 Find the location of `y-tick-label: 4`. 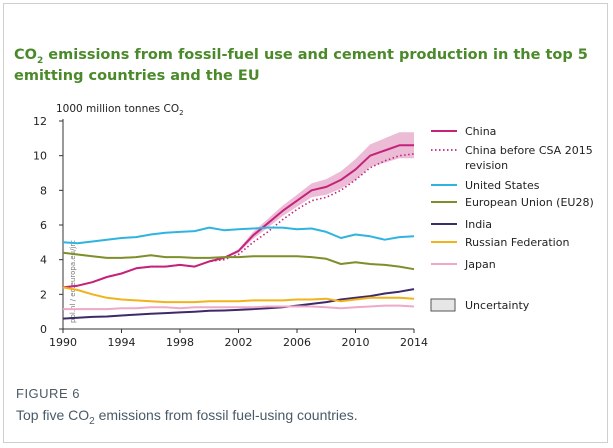

y-tick-label: 4 is located at coordinates (43, 260).